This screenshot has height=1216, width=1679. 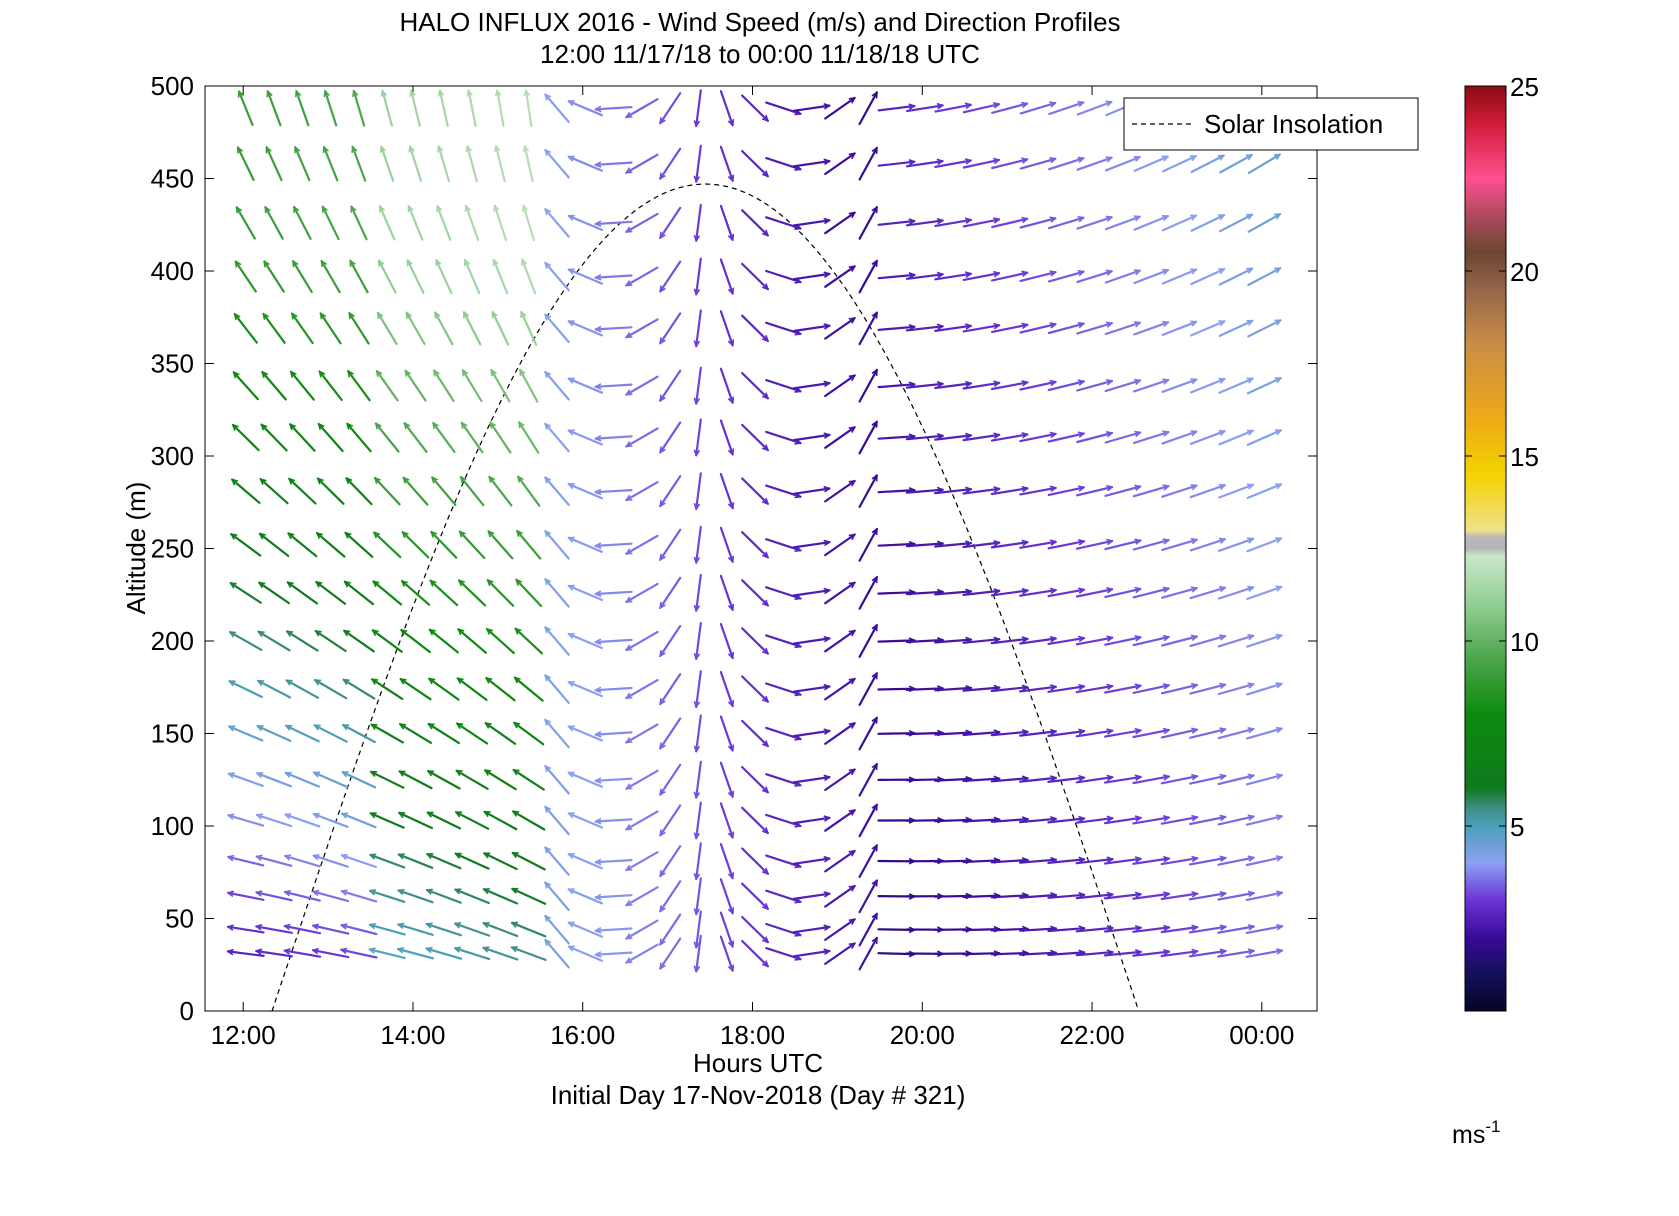 I want to click on x-tick-label: 20:00, so click(x=922, y=1035).